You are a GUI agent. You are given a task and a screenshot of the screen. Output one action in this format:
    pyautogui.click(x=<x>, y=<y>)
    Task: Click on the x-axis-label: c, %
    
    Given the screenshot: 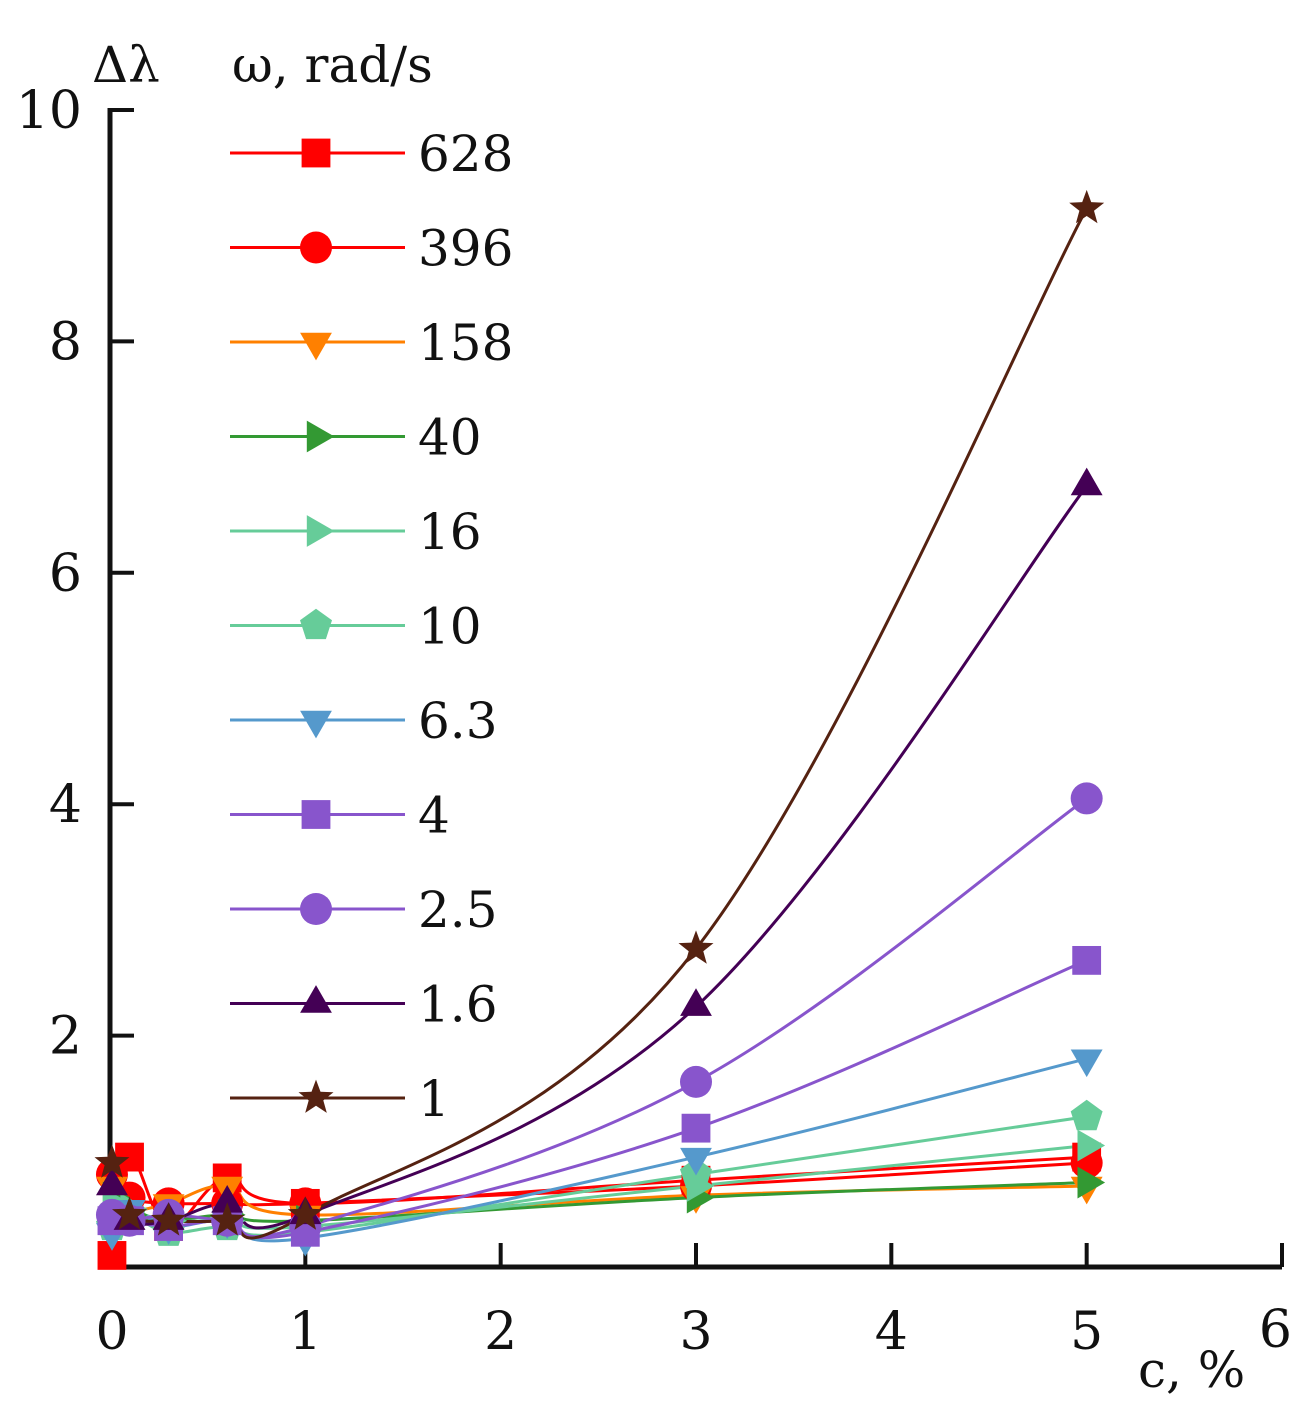 What is the action you would take?
    pyautogui.click(x=1191, y=1370)
    